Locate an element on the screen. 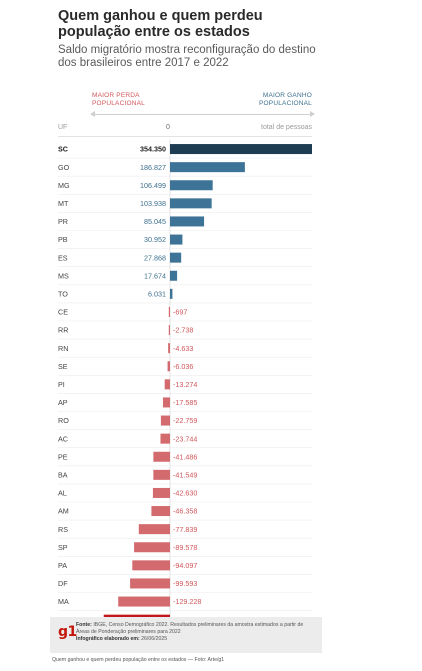 The image size is (422, 671). bar-rr is located at coordinates (169, 330).